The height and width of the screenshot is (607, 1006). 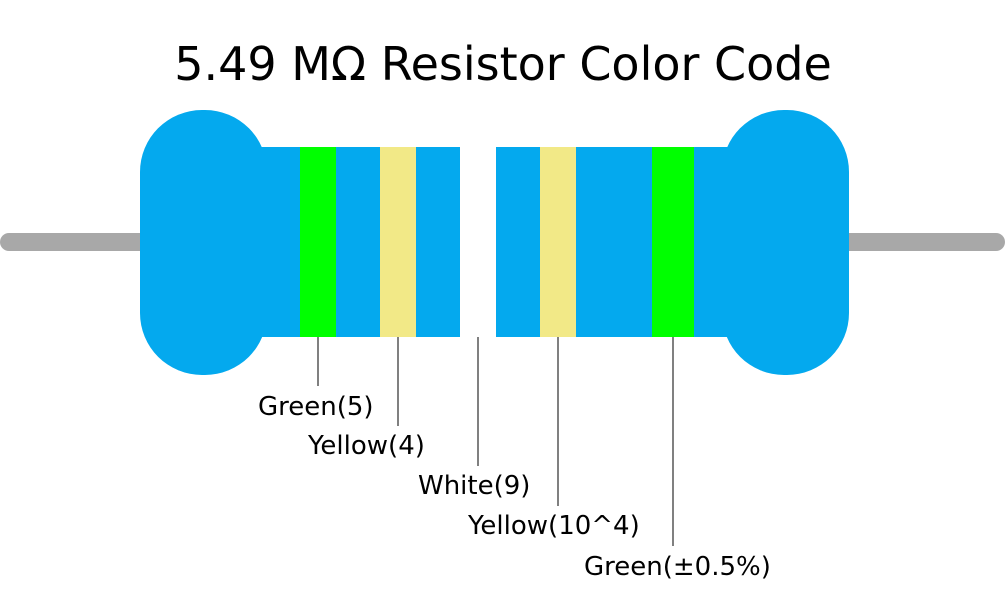 I want to click on band-label: Yellow(4), so click(x=366, y=446).